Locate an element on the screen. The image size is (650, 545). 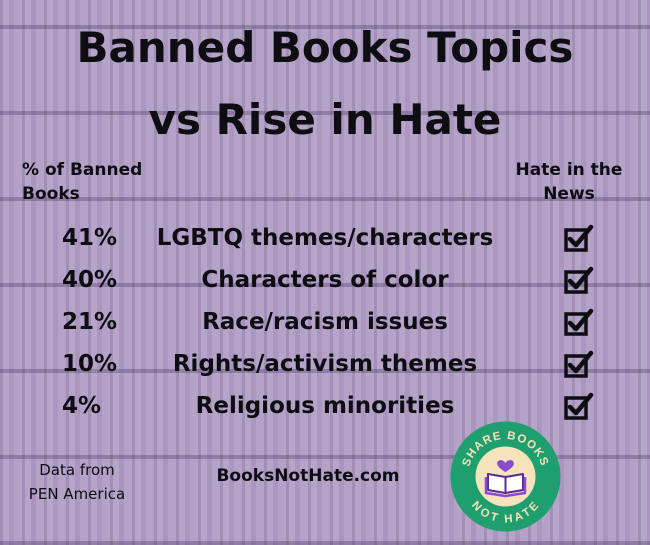
header-hate-in-news: Hate in the News is located at coordinates (569, 182).